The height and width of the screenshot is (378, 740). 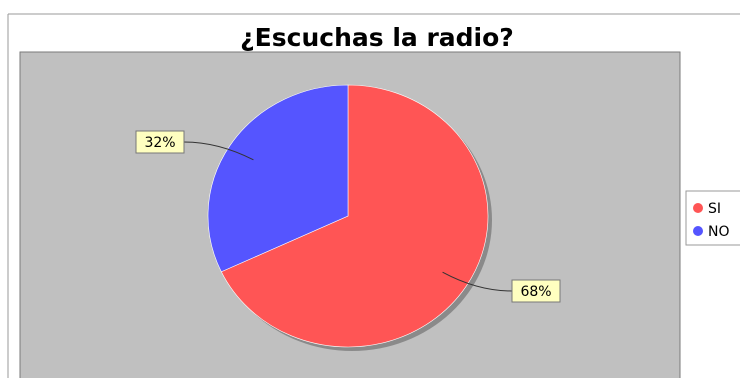 What do you see at coordinates (377, 37) in the screenshot?
I see `chart-title: ¿Escuchas la radio?` at bounding box center [377, 37].